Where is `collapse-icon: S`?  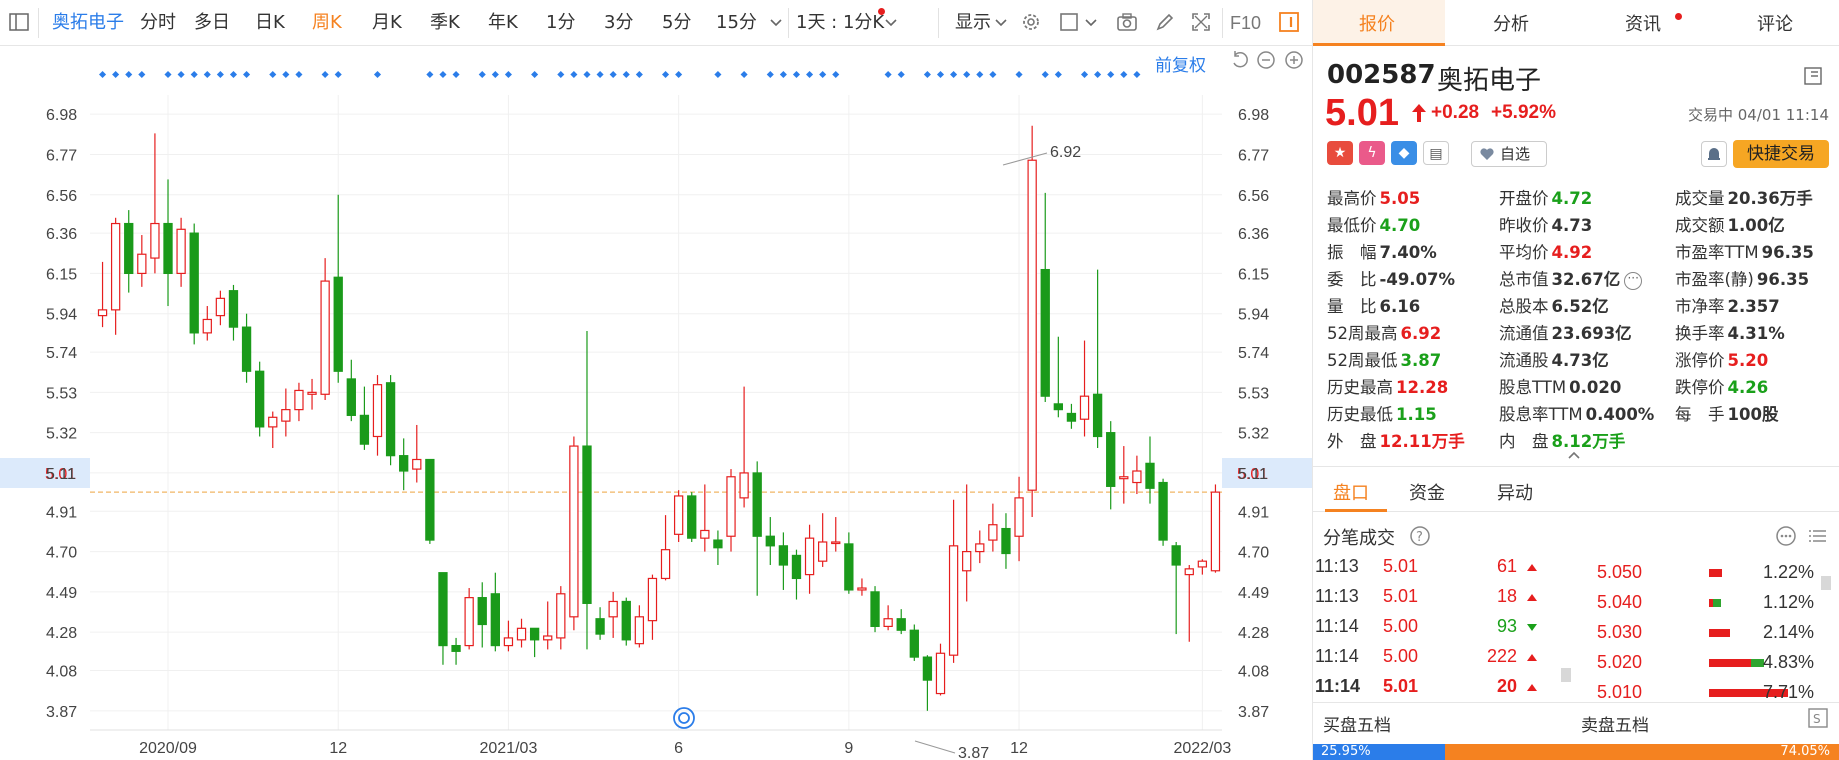 collapse-icon: S is located at coordinates (1818, 718).